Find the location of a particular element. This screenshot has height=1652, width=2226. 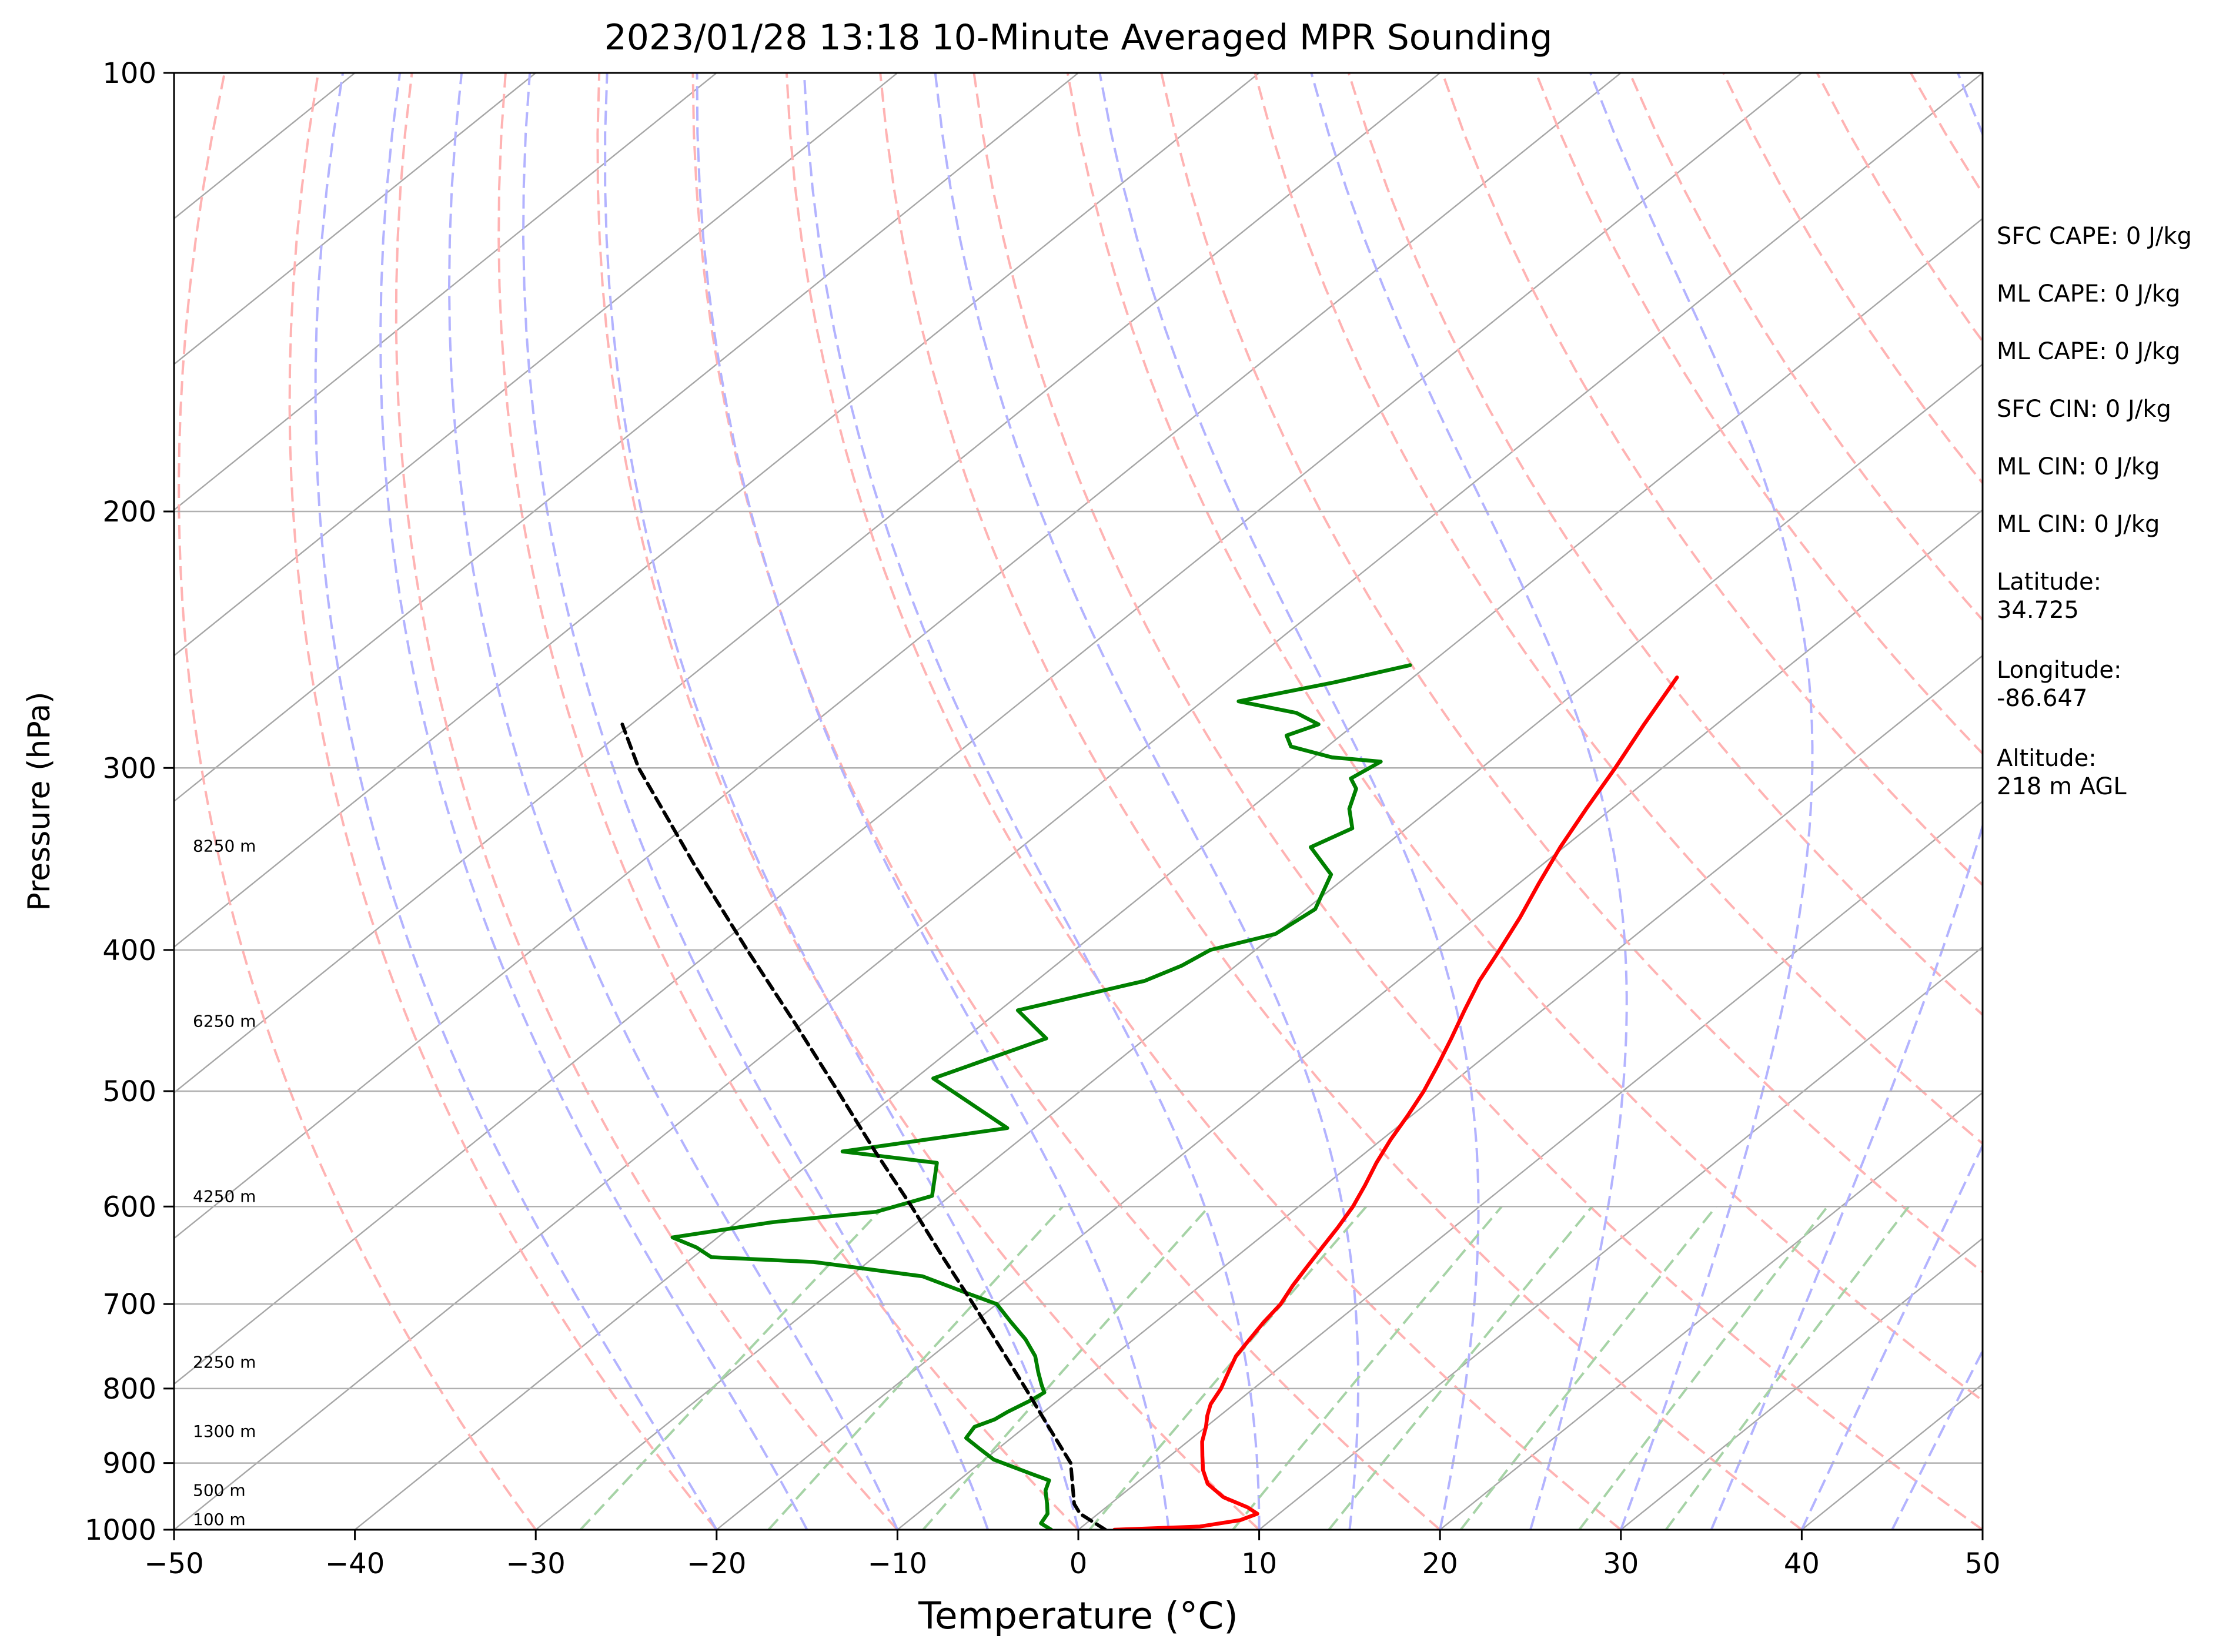

x-tick-label: 10 is located at coordinates (1259, 1564).